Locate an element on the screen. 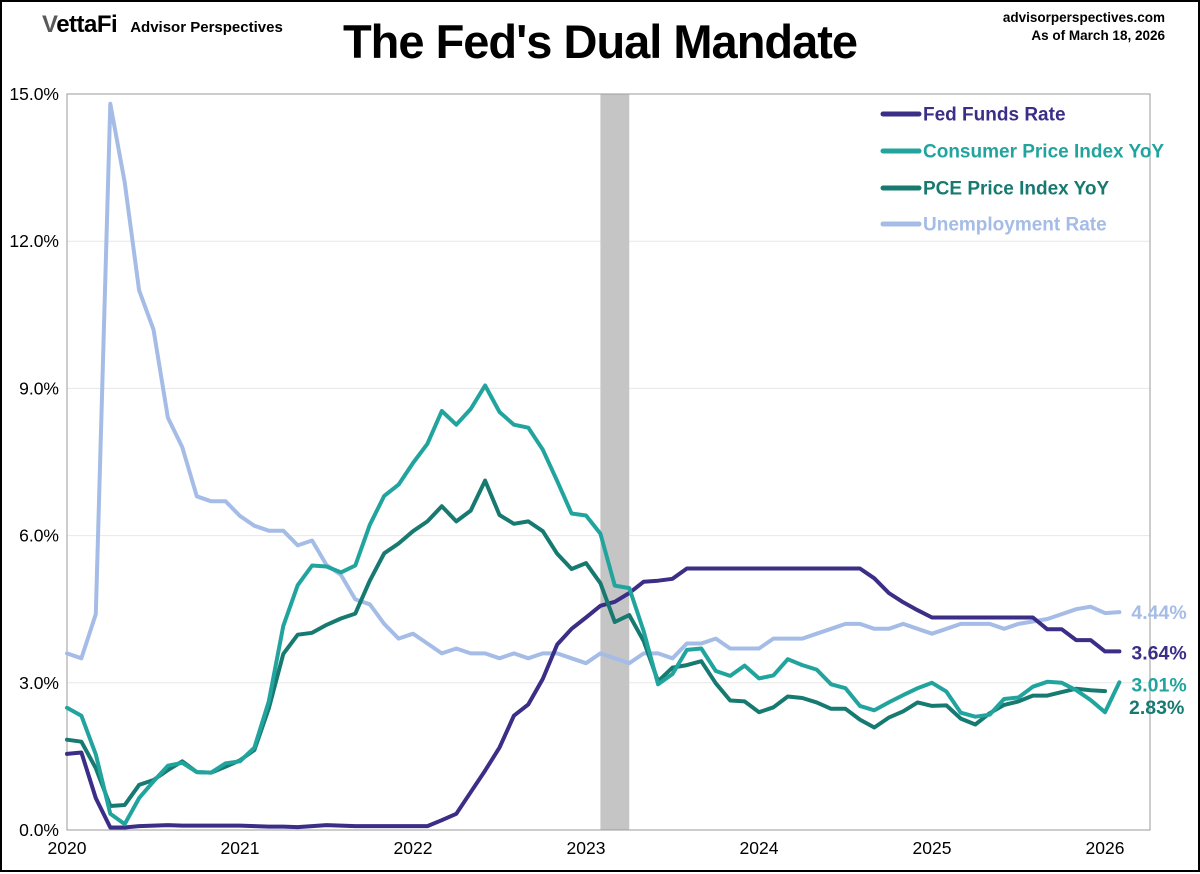 The width and height of the screenshot is (1200, 874). vettafi-logo: VettaFi is located at coordinates (80, 25).